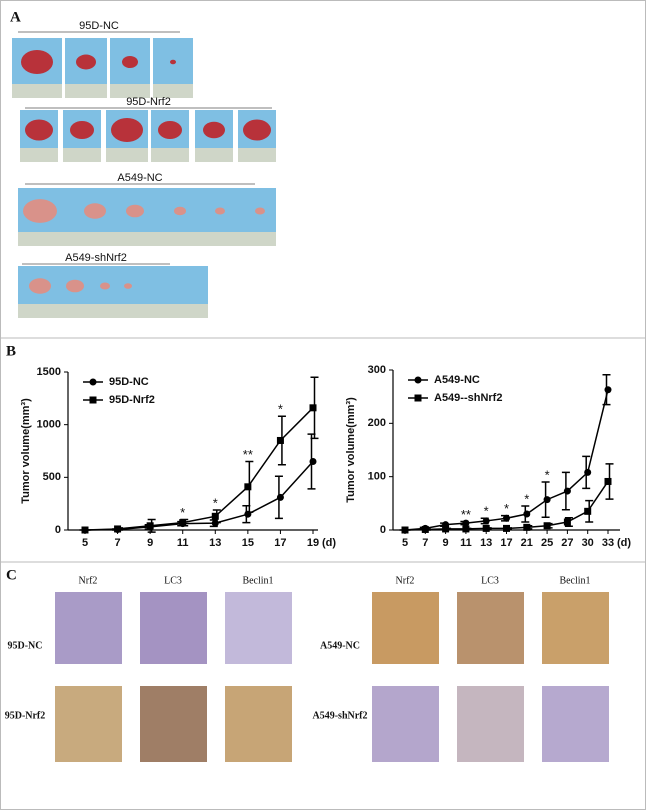 The image size is (646, 810). What do you see at coordinates (340, 715) in the screenshot?
I see `row-label: A549-shNrf2` at bounding box center [340, 715].